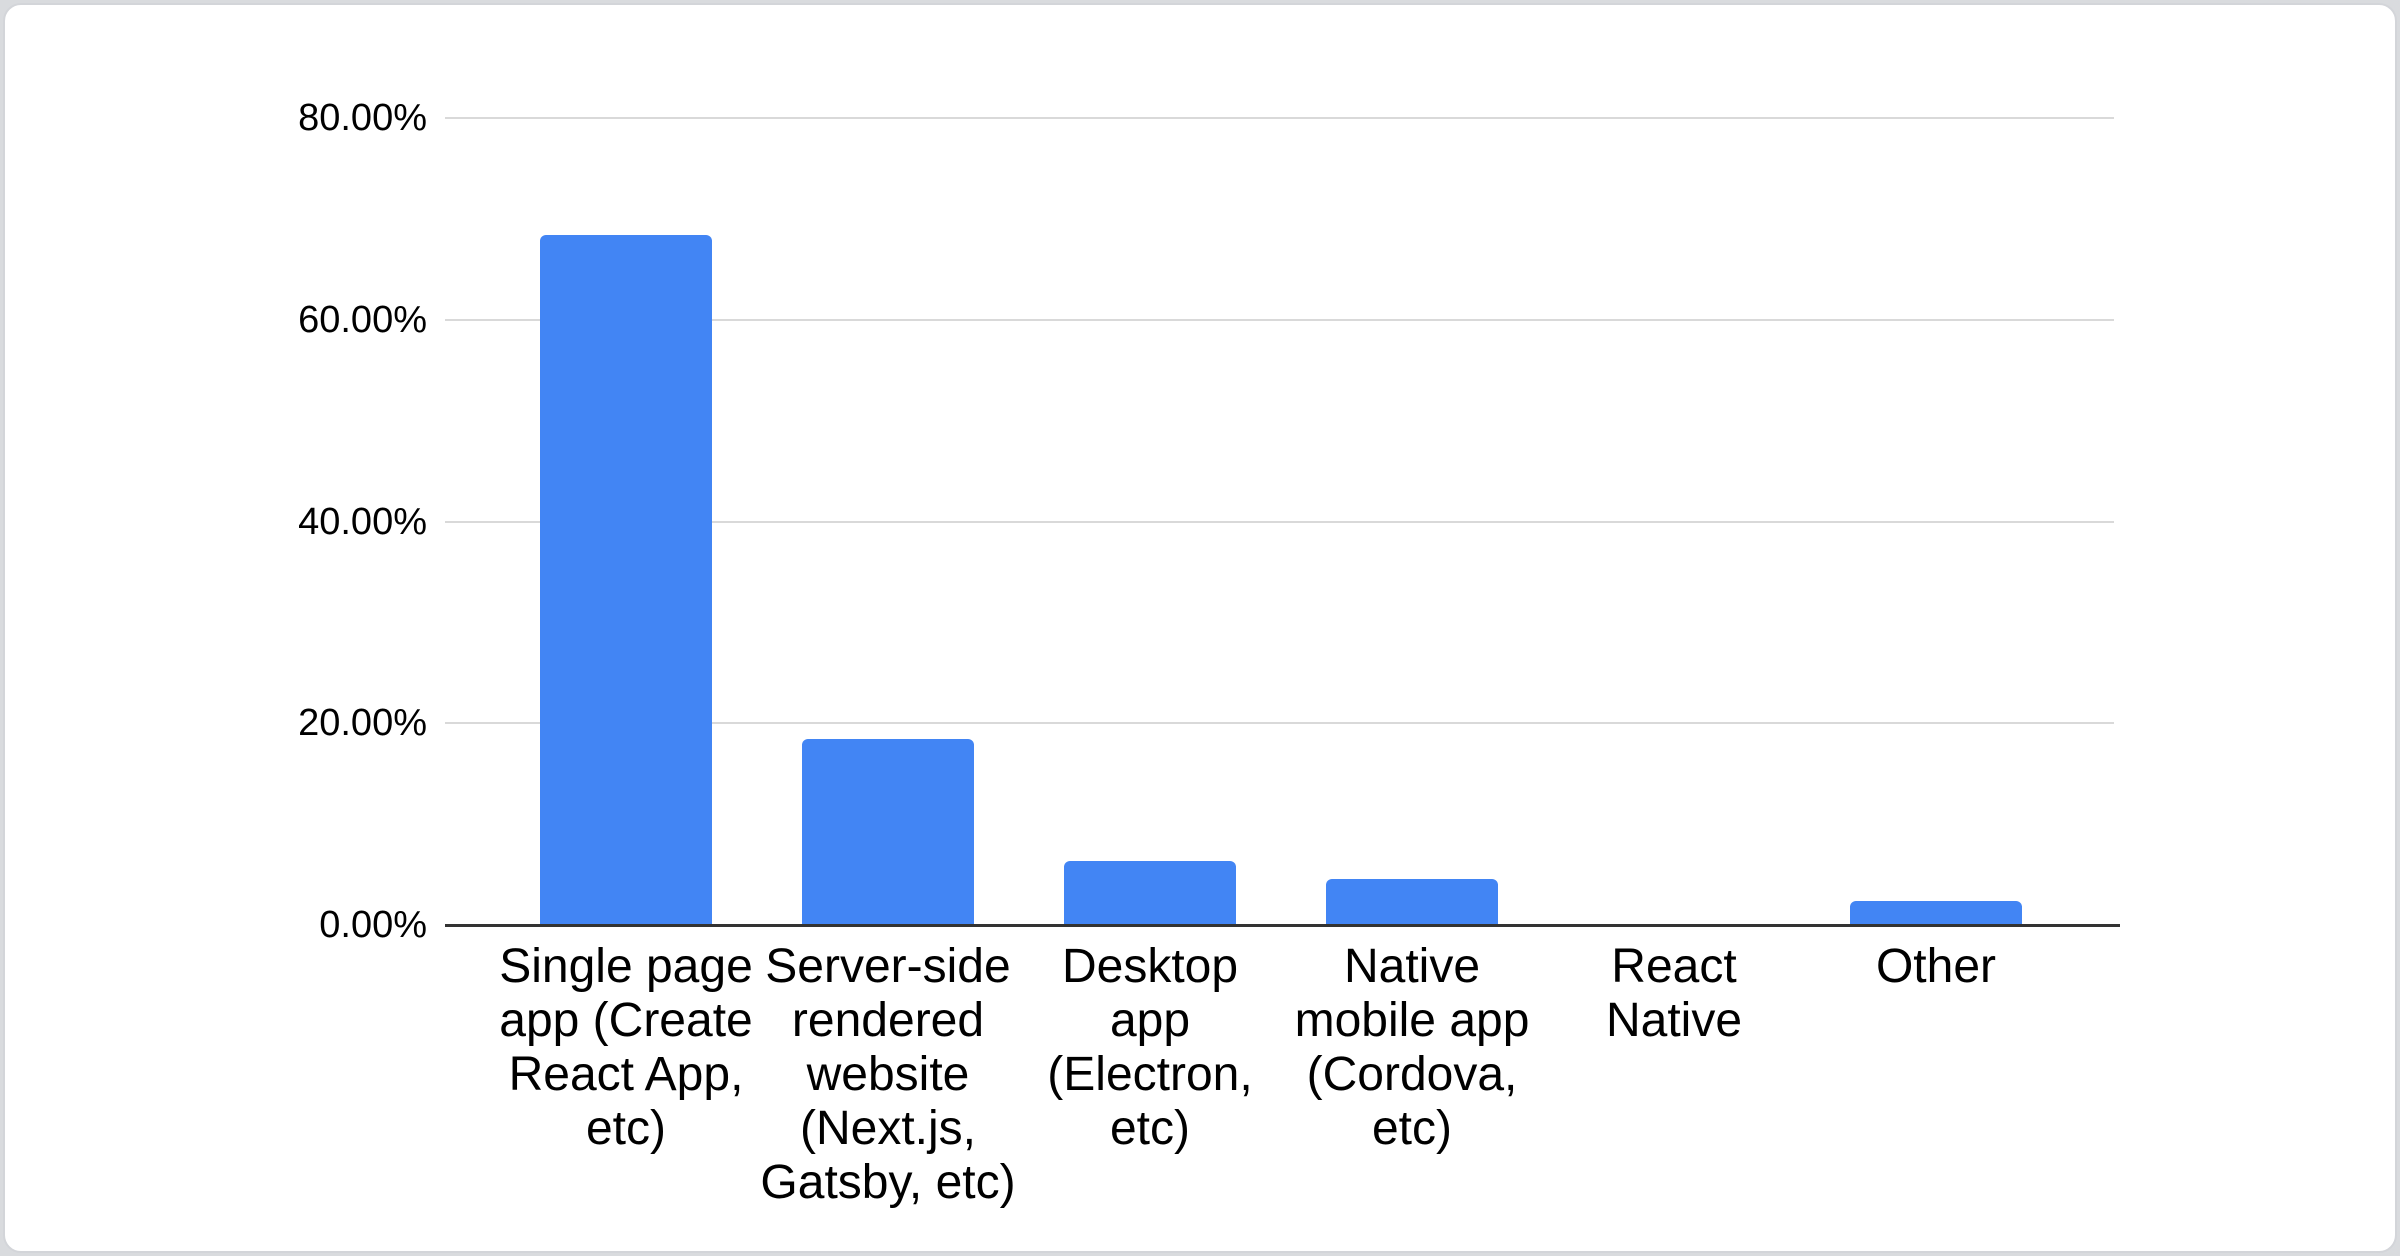 The image size is (2400, 1256). Describe the element at coordinates (1150, 1047) in the screenshot. I see `category-label: Desktop app (Electron, etc)` at that location.